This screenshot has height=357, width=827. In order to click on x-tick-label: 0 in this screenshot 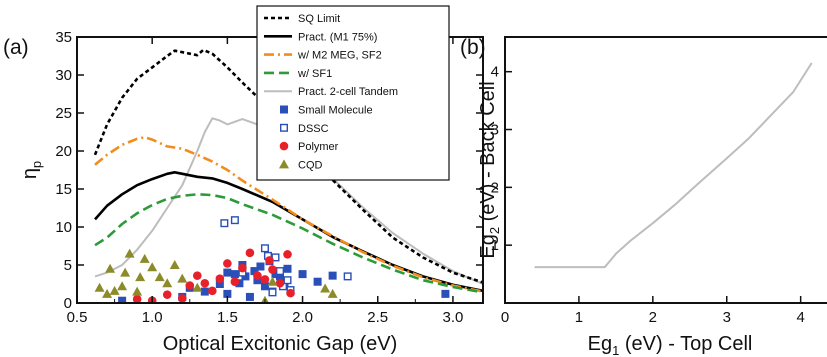, I will do `click(505, 317)`.